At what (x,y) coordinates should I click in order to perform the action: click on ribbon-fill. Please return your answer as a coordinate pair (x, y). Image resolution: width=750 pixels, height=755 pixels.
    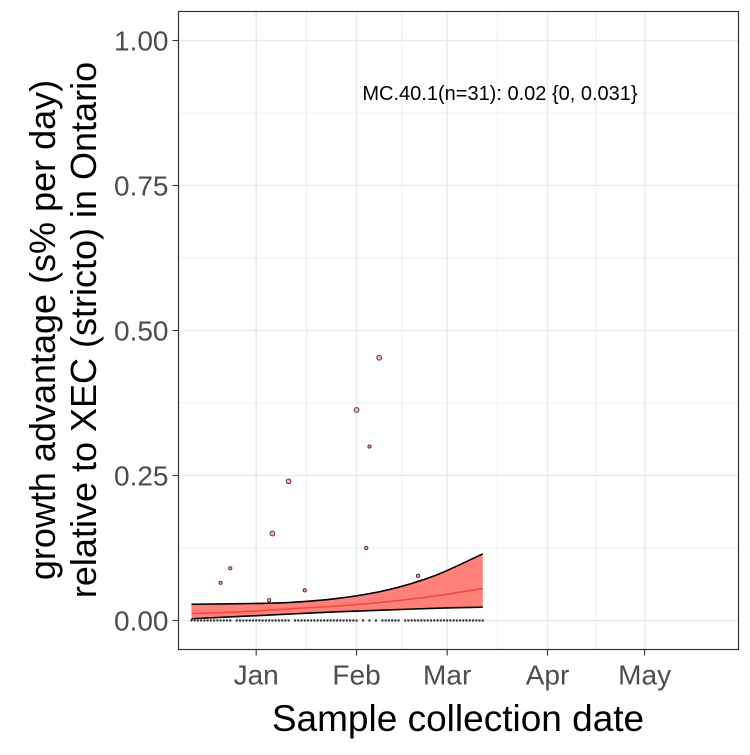
    Looking at the image, I should click on (337, 586).